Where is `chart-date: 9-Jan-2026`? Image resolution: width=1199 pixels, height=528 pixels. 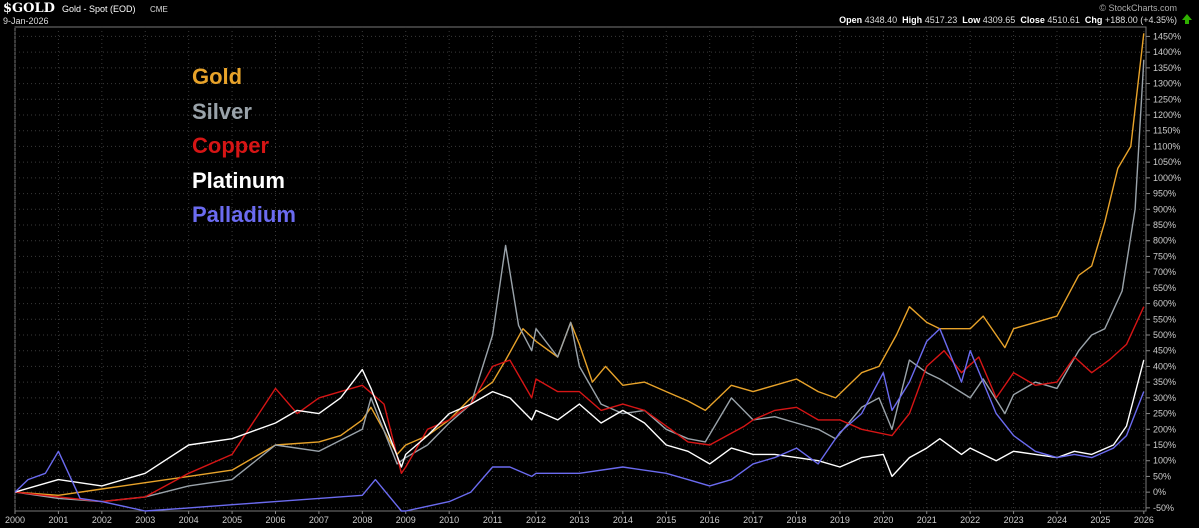
chart-date: 9-Jan-2026 is located at coordinates (26, 21).